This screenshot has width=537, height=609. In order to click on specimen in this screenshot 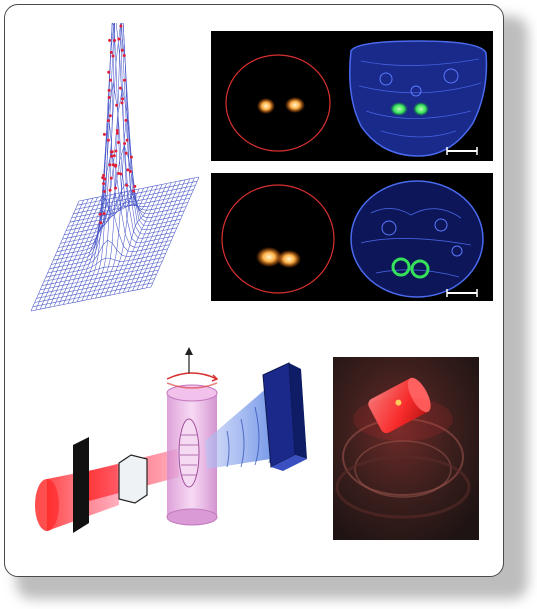, I will do `click(189, 453)`.